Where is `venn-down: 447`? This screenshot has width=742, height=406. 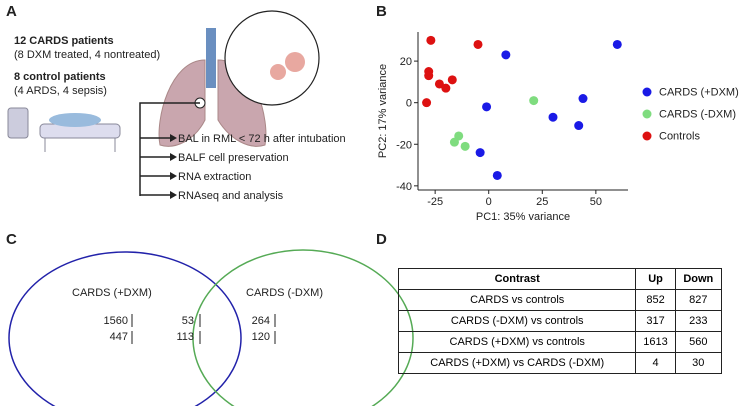
venn-down: 447 is located at coordinates (119, 337).